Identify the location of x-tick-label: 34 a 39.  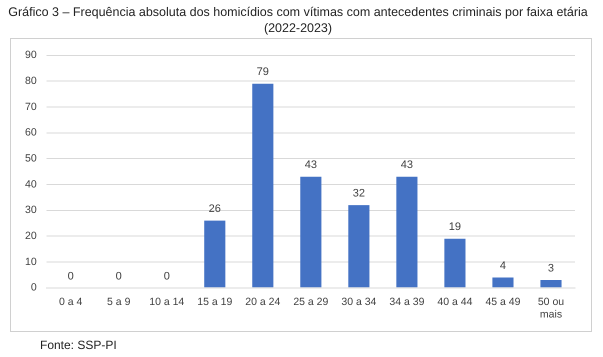
(407, 302).